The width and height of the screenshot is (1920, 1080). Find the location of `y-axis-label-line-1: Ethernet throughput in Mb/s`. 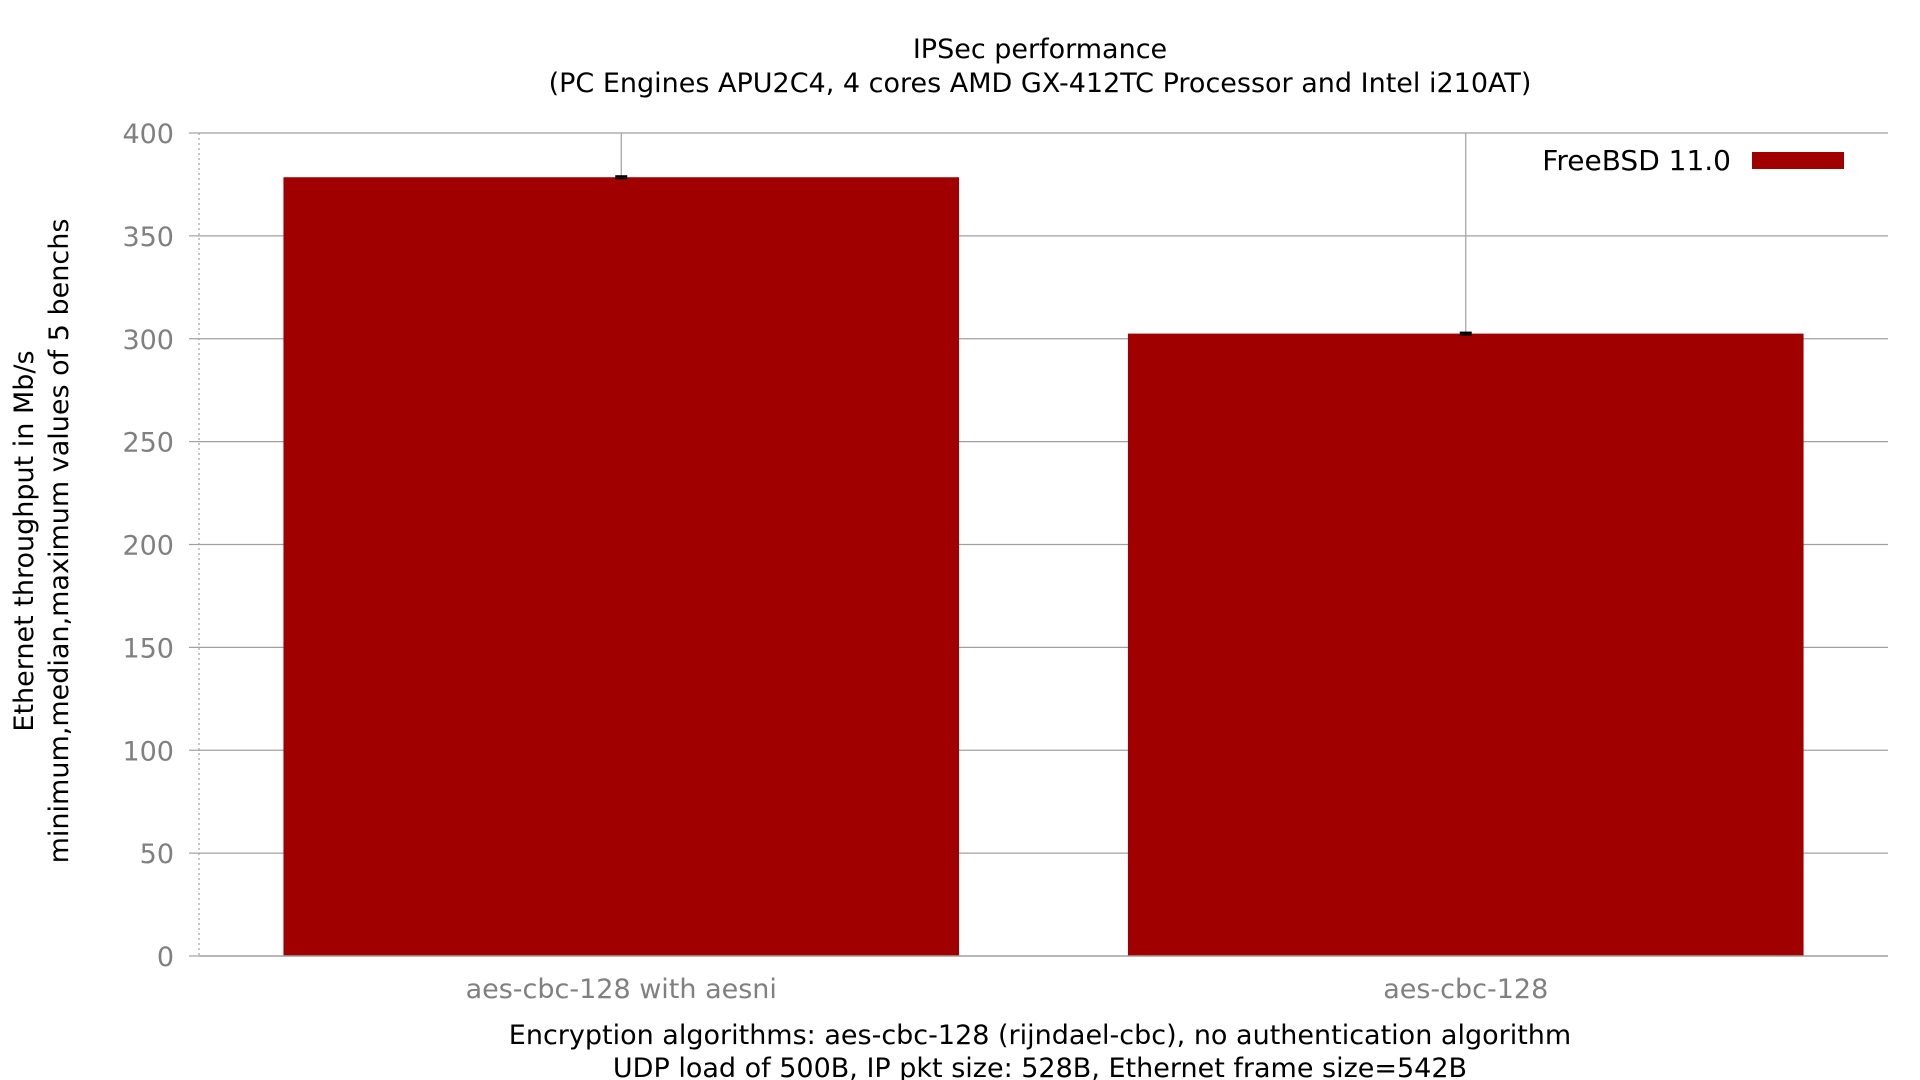

y-axis-label-line-1: Ethernet throughput in Mb/s is located at coordinates (24, 540).